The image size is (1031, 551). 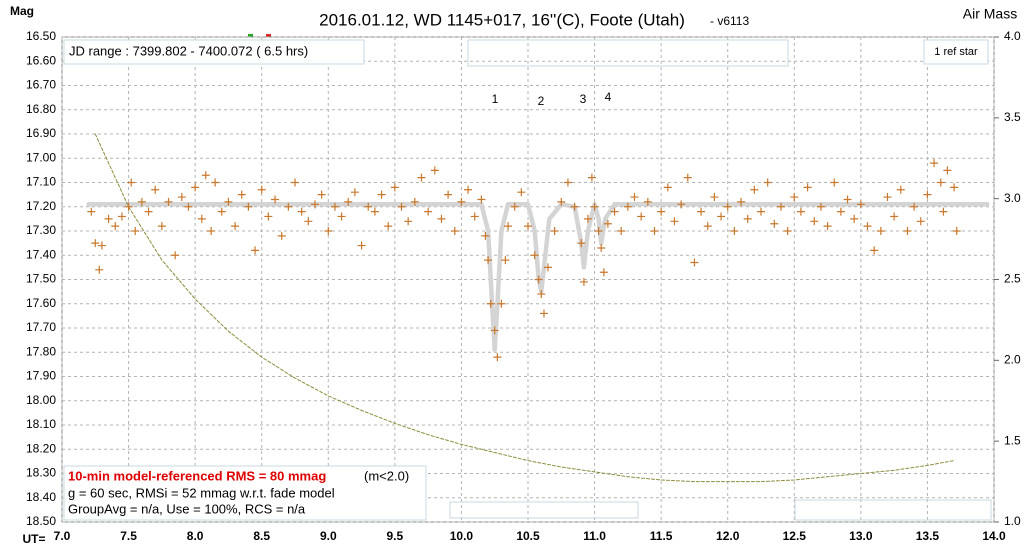 What do you see at coordinates (41, 303) in the screenshot?
I see `y-tick-label: 17.60` at bounding box center [41, 303].